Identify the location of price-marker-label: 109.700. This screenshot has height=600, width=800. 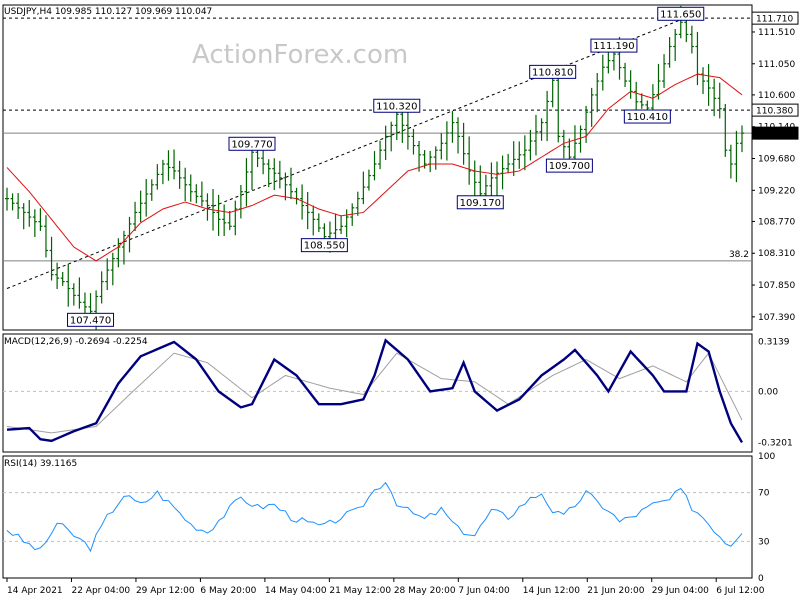
(569, 166).